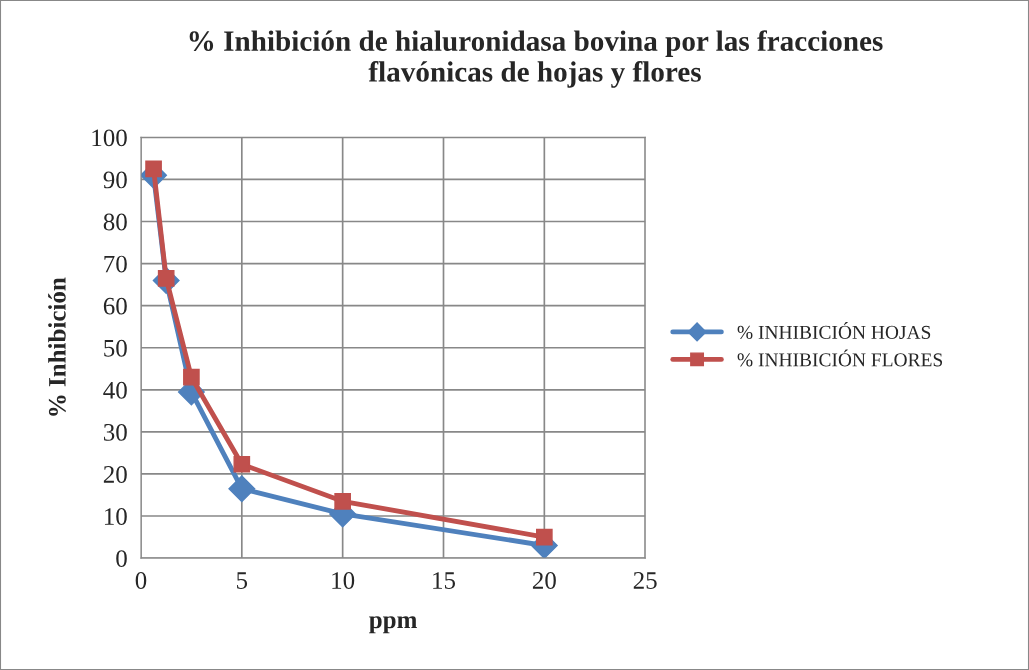 The height and width of the screenshot is (670, 1029). Describe the element at coordinates (57, 346) in the screenshot. I see `y-axis-title: % Inhibición` at that location.